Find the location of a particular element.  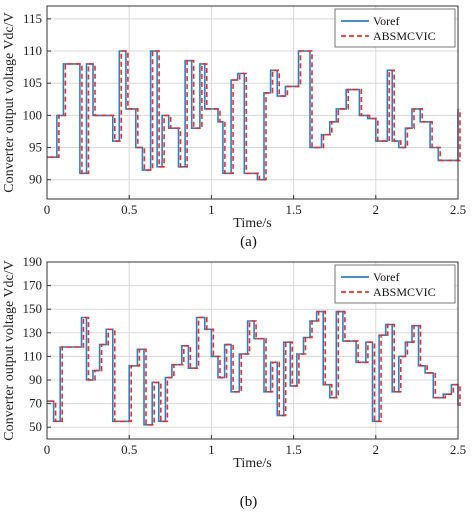

y-tick-label: 70 is located at coordinates (35, 403).